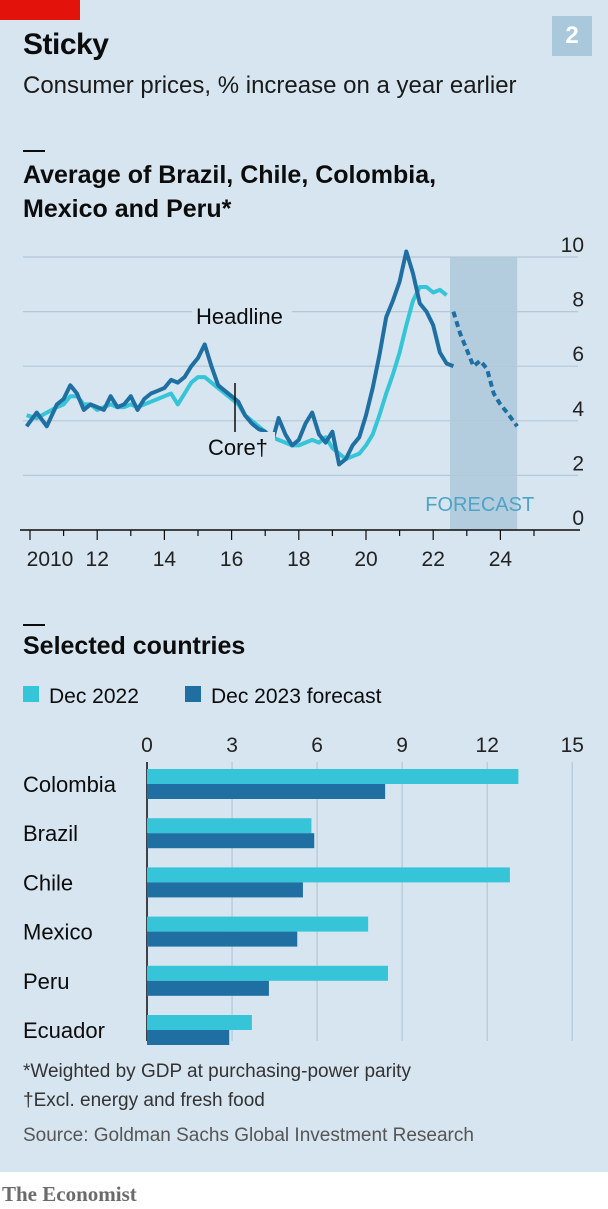 The image size is (608, 1209). What do you see at coordinates (50, 833) in the screenshot?
I see `category-label: Brazil` at bounding box center [50, 833].